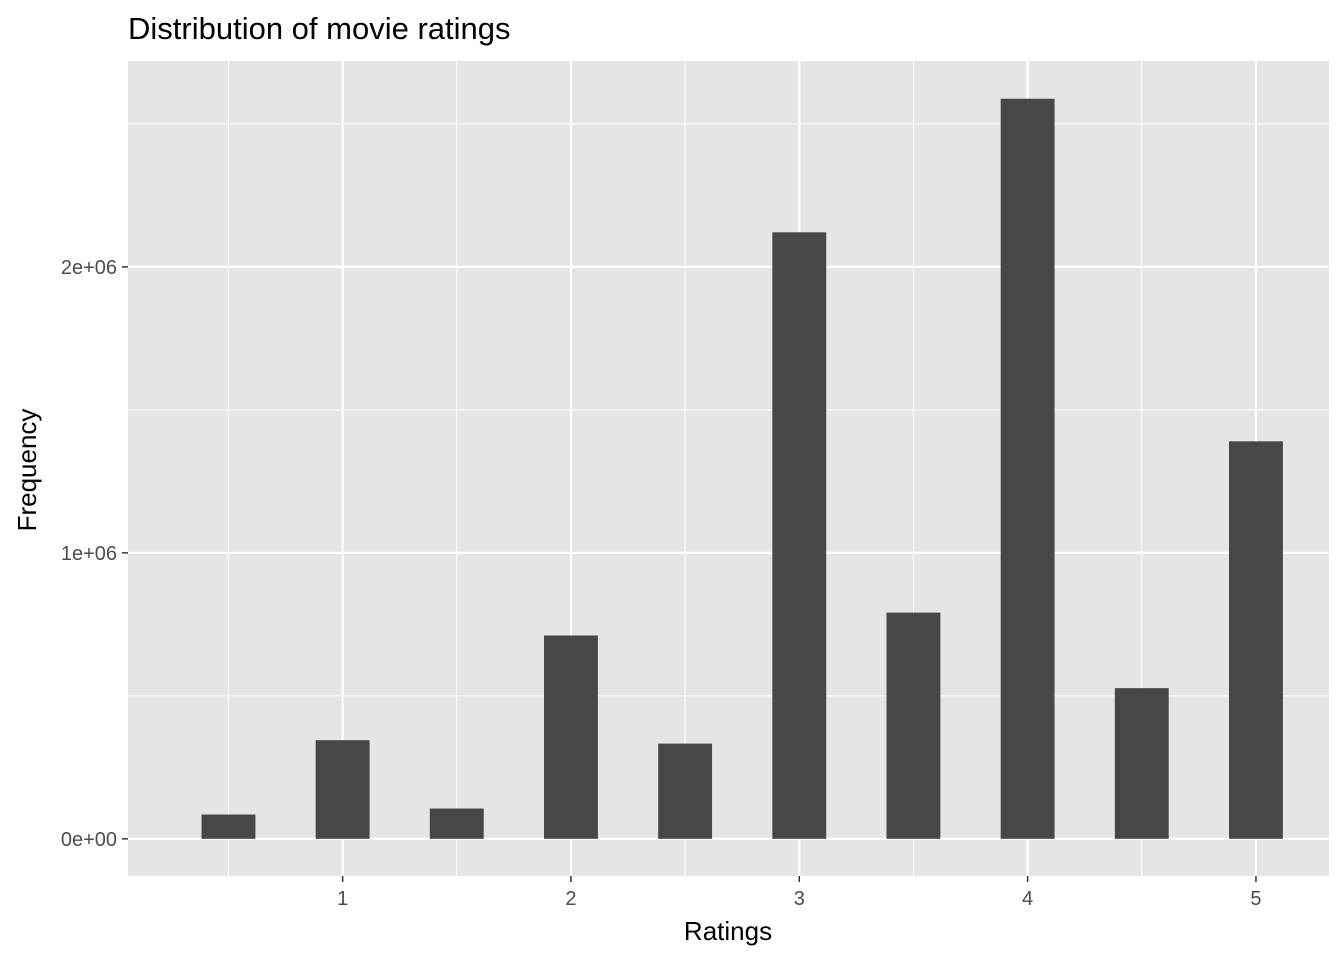 The width and height of the screenshot is (1344, 960). I want to click on y-tick-label: 2e+06, so click(89, 268).